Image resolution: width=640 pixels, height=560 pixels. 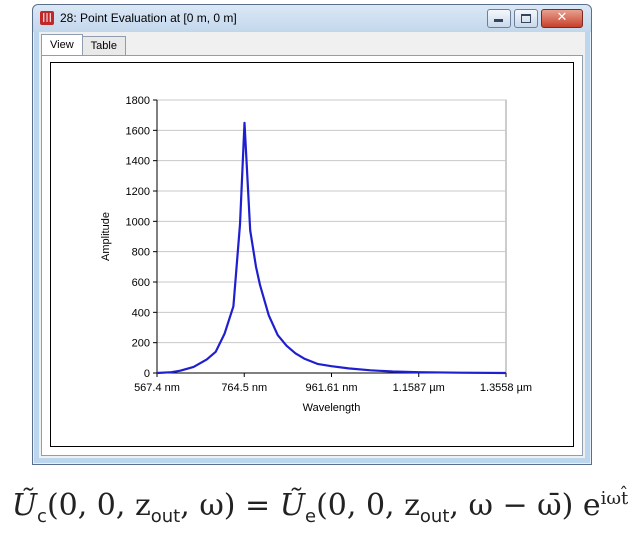 I want to click on window-controls: ✕, so click(x=535, y=18).